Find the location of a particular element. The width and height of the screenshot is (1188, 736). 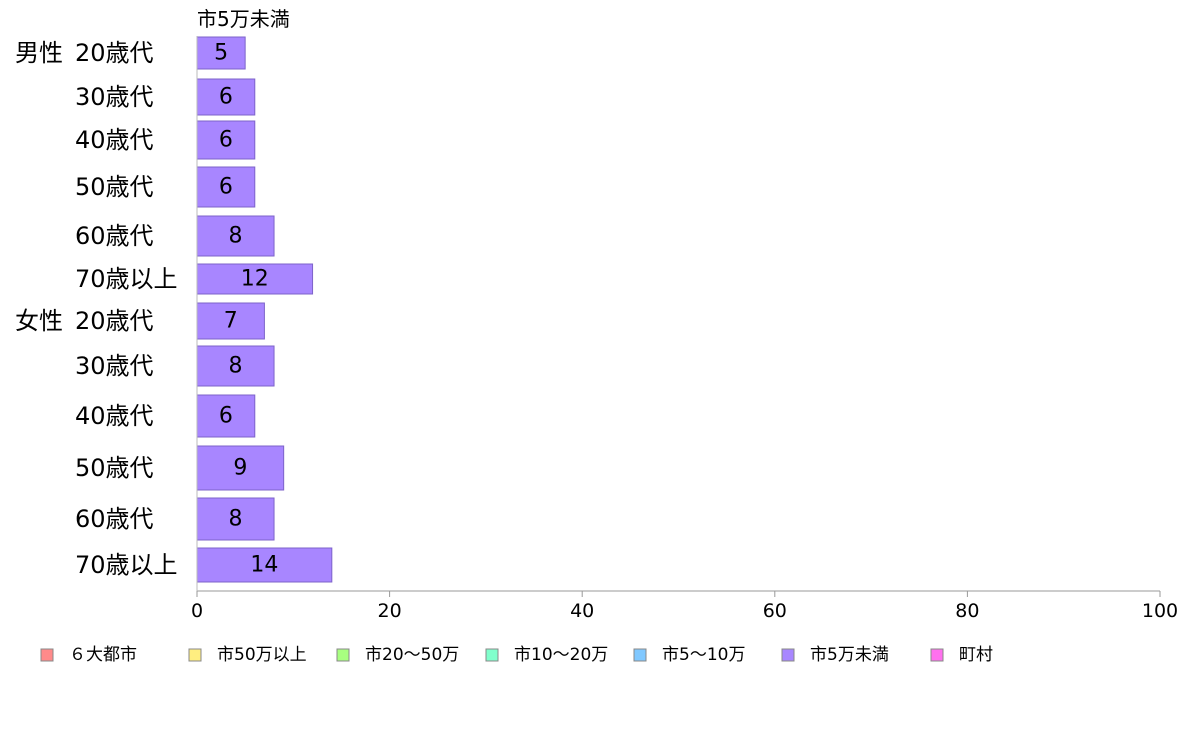

chart-header: 市5万未満 is located at coordinates (243, 19).